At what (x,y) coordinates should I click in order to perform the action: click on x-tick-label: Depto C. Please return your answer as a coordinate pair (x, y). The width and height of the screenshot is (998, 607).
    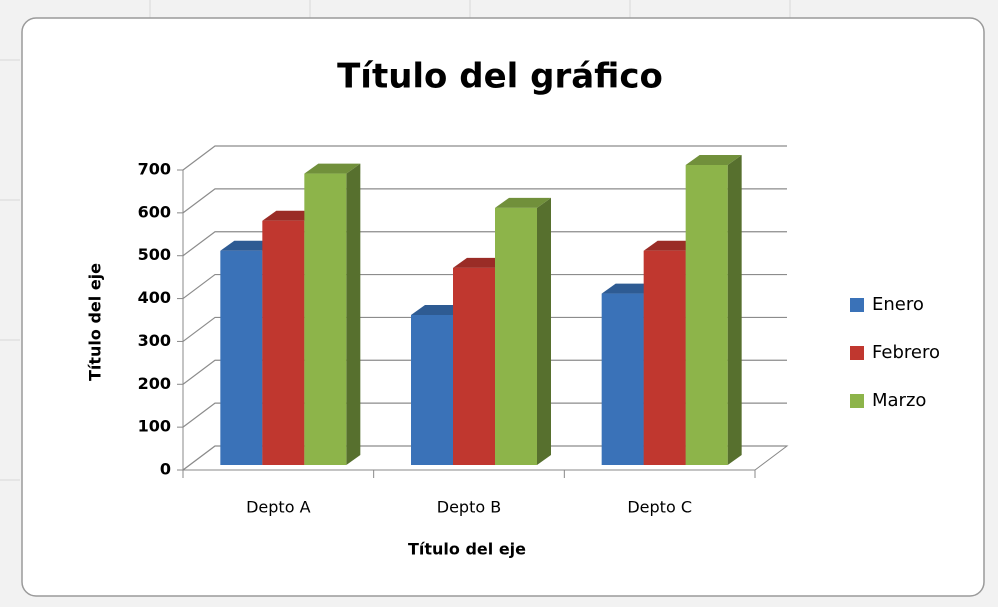
    Looking at the image, I should click on (659, 507).